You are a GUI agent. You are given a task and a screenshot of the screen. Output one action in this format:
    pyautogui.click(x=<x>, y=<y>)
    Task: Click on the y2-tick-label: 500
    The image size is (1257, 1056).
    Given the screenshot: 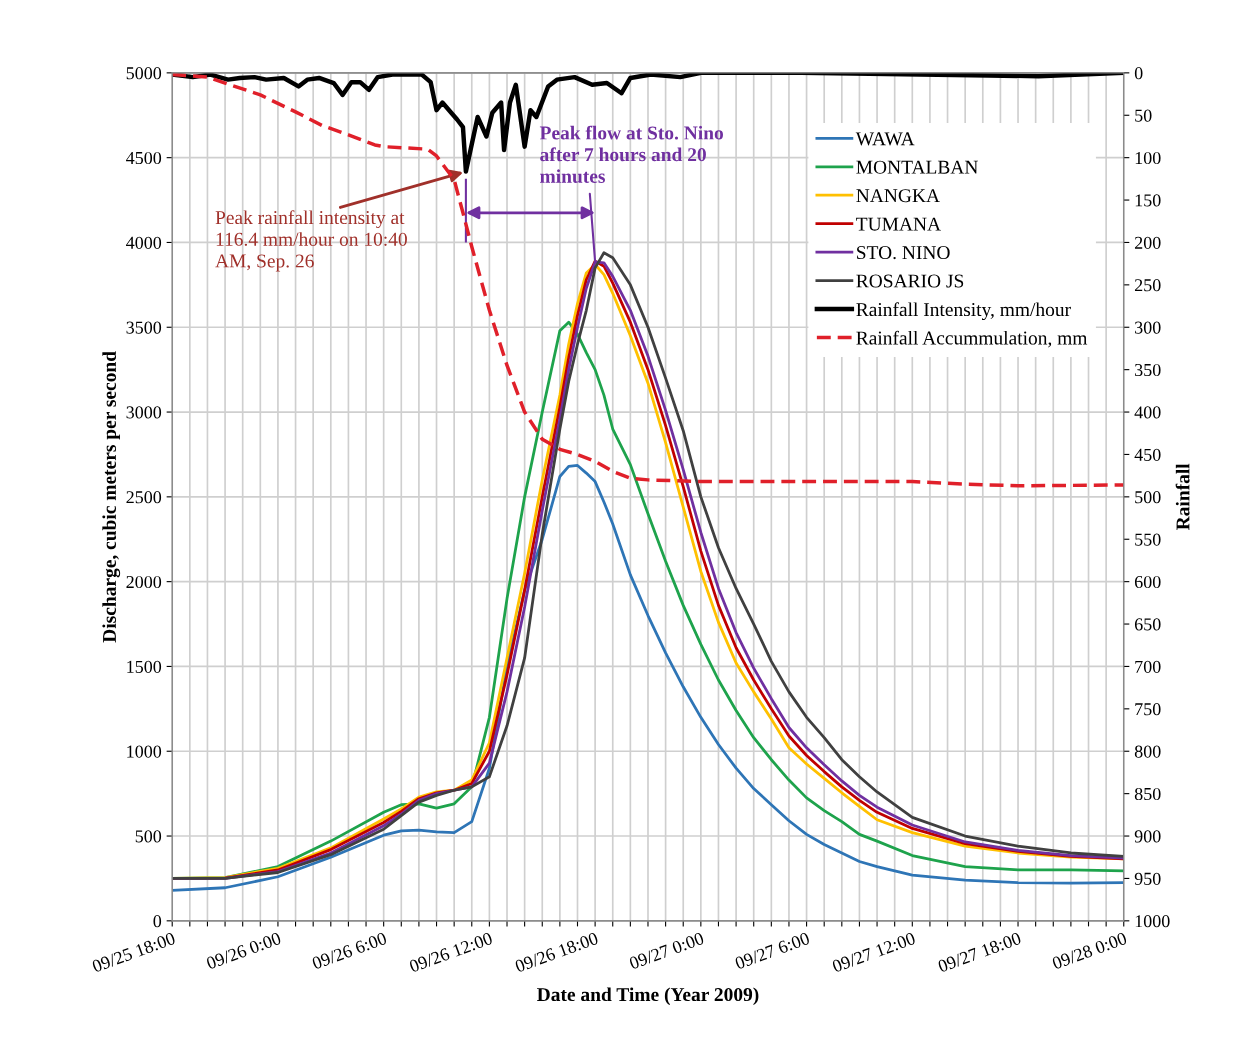 What is the action you would take?
    pyautogui.click(x=1148, y=497)
    